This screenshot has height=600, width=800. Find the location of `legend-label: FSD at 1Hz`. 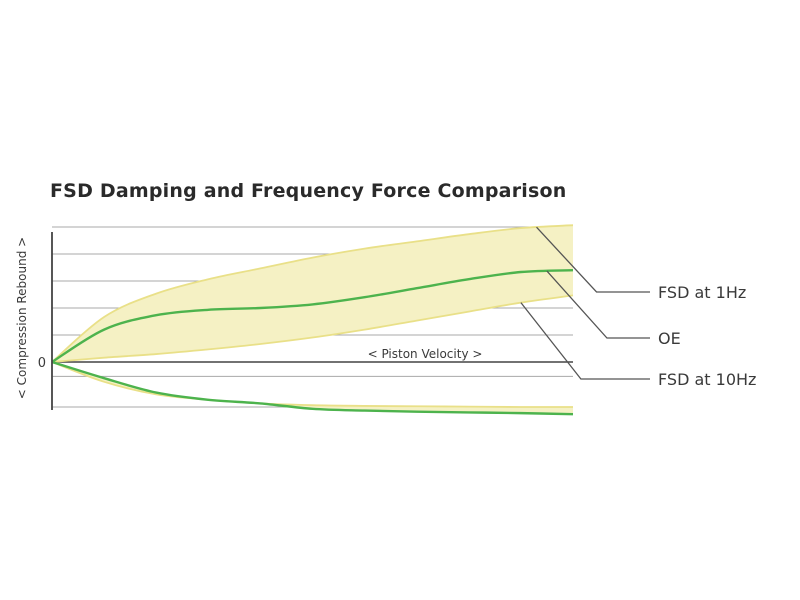

legend-label: FSD at 1Hz is located at coordinates (702, 292).